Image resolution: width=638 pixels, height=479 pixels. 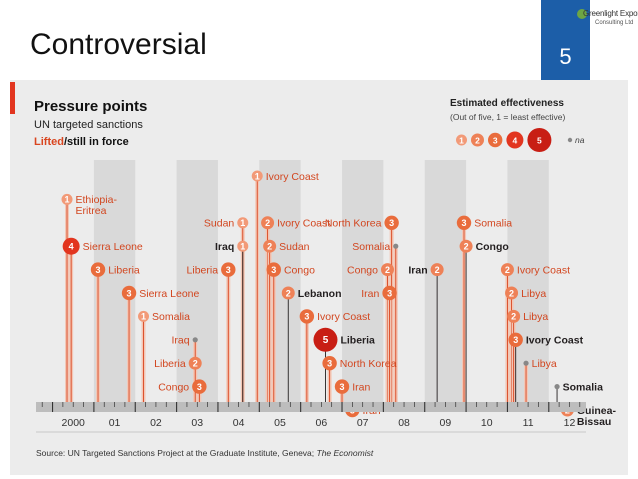 What do you see at coordinates (113, 247) in the screenshot?
I see `sanction-country-label: Sierra Leone` at bounding box center [113, 247].